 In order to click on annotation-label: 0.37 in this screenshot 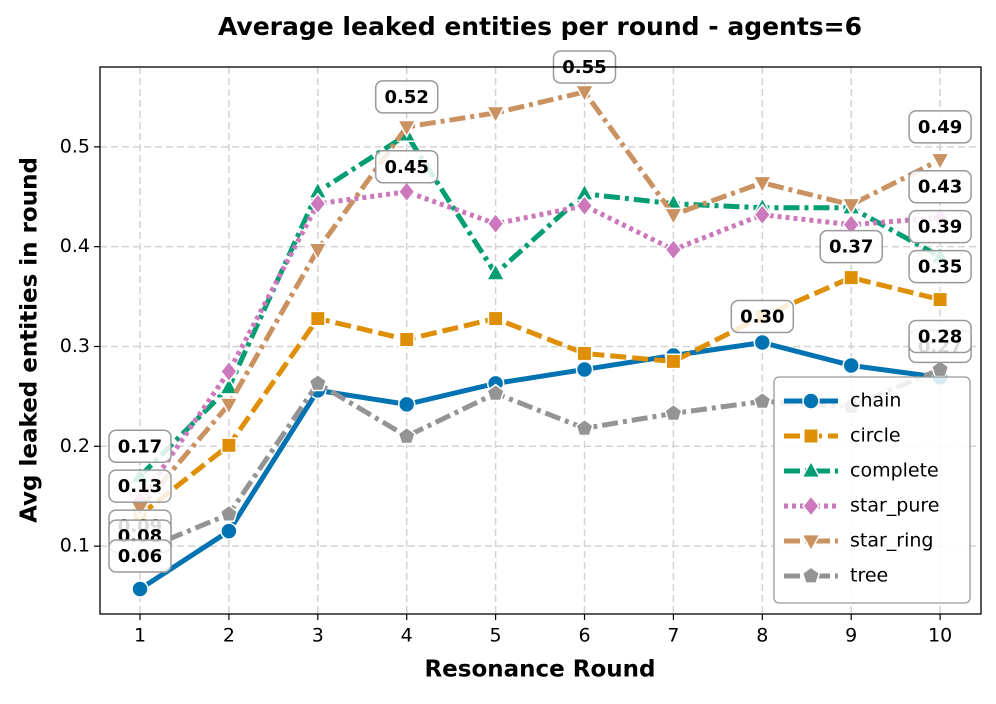, I will do `click(851, 247)`.